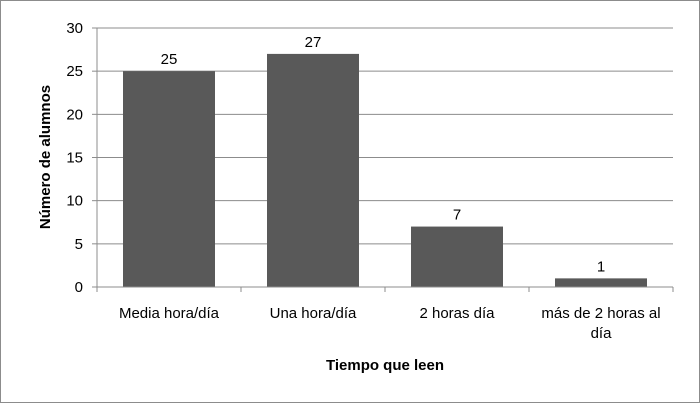 Image resolution: width=700 pixels, height=403 pixels. What do you see at coordinates (313, 42) in the screenshot?
I see `data-label: 27` at bounding box center [313, 42].